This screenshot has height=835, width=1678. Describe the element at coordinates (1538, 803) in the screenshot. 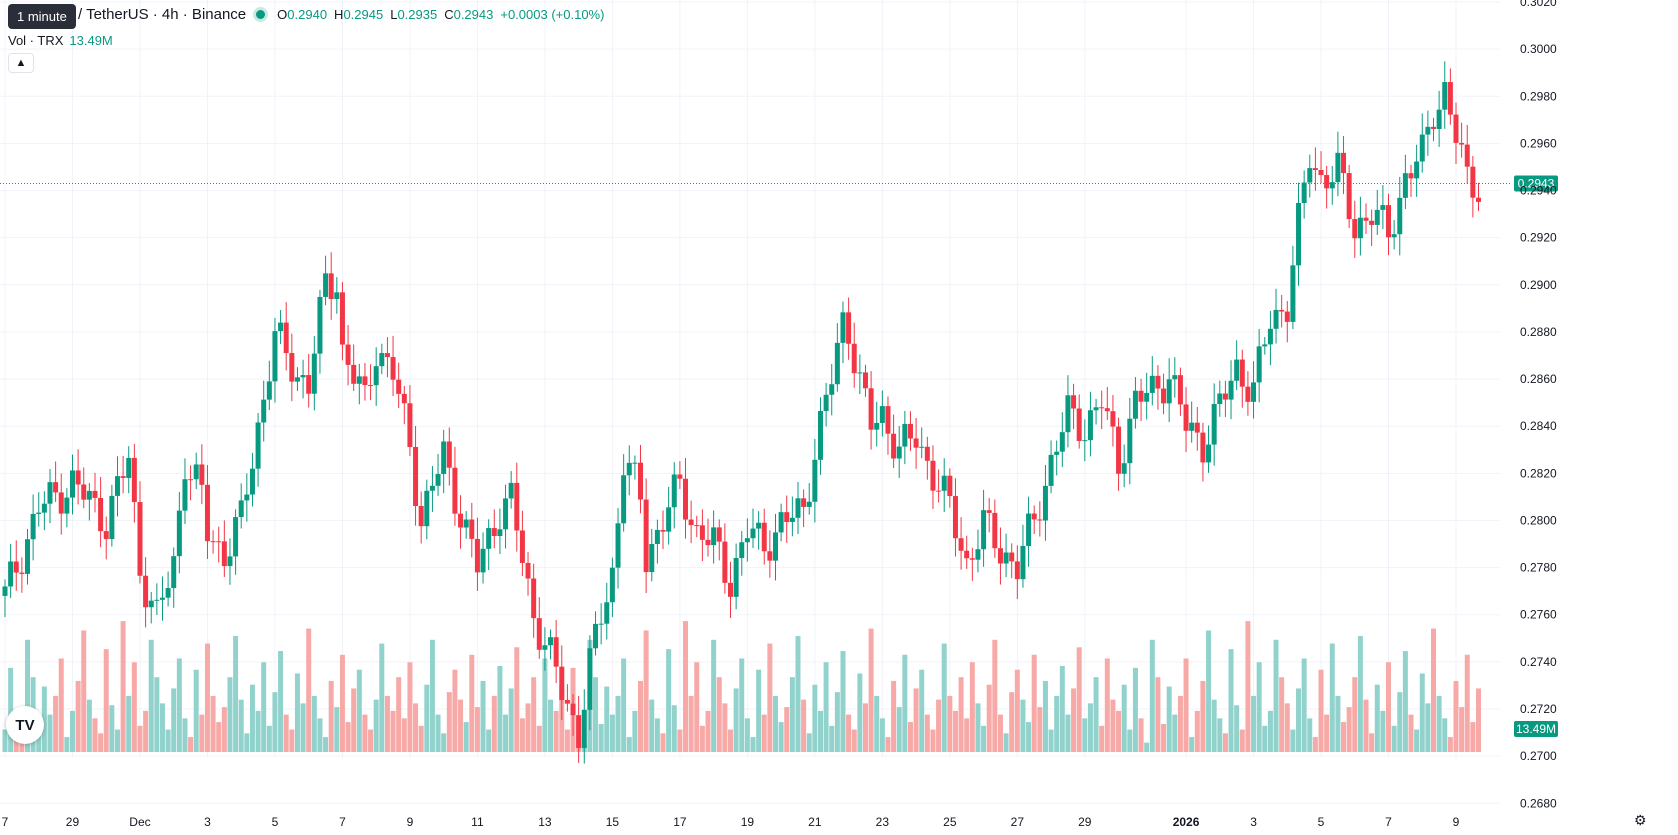

I see `price-tick-label: 0.2680` at that location.